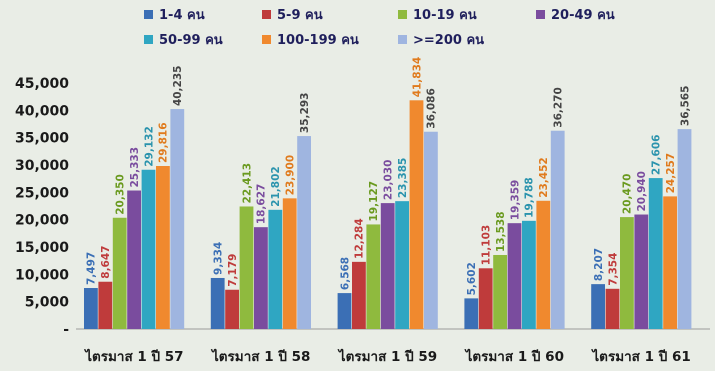 Image resolution: width=715 pixels, height=371 pixels. I want to click on data-label: 20,350, so click(121, 194).